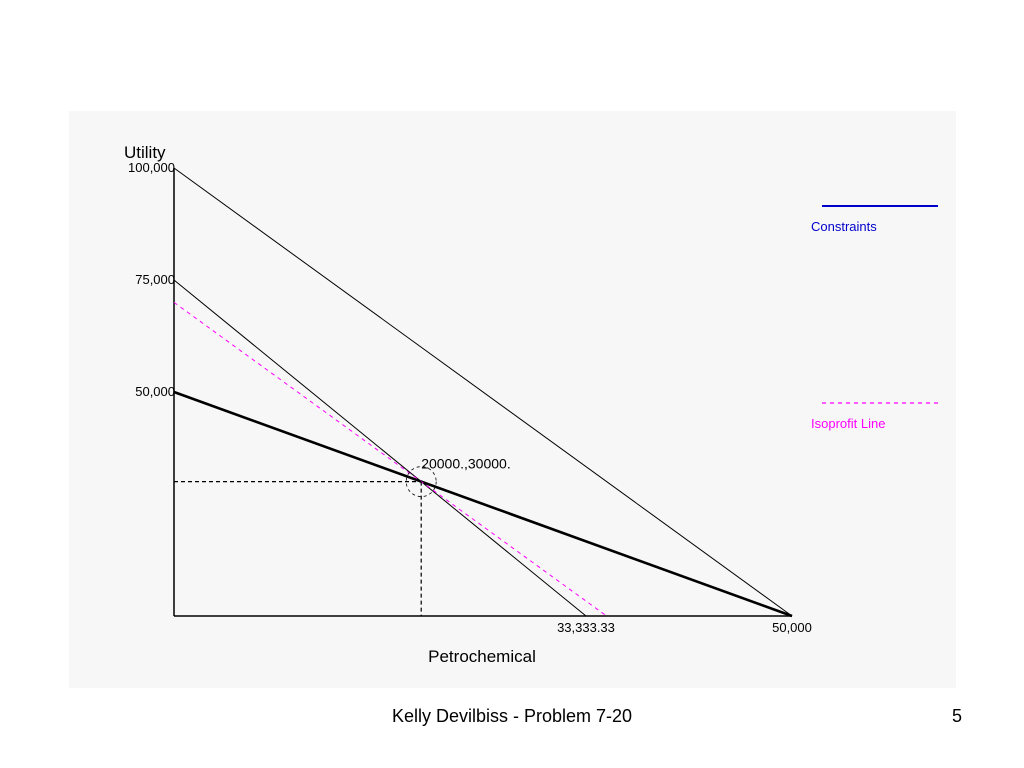 The image size is (1024, 768). I want to click on y-tick-label-1: 100,000, so click(151, 167).